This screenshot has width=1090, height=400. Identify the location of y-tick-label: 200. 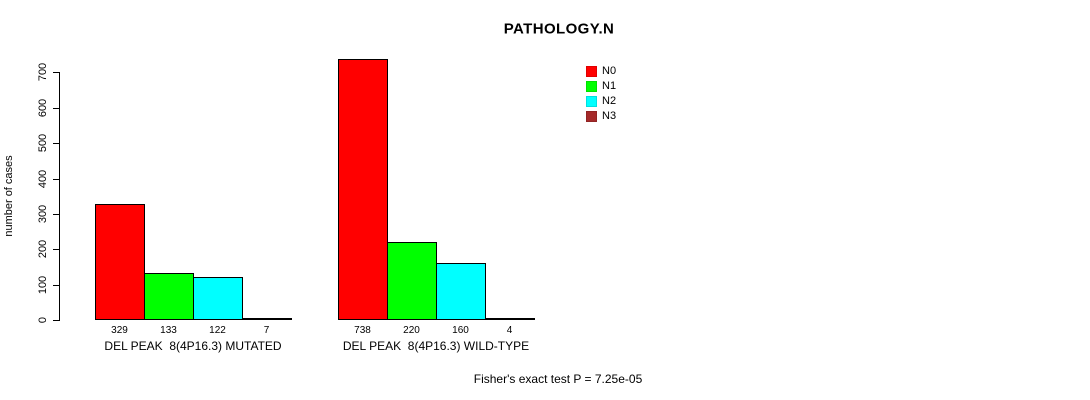
(43, 249).